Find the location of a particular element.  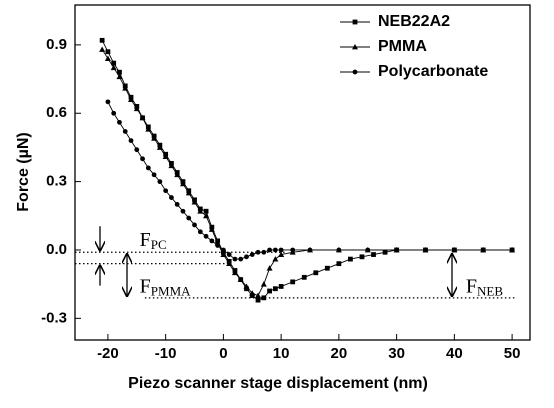

x-axis-label: Piezo scanner stage displacement (nm) is located at coordinates (278, 383).